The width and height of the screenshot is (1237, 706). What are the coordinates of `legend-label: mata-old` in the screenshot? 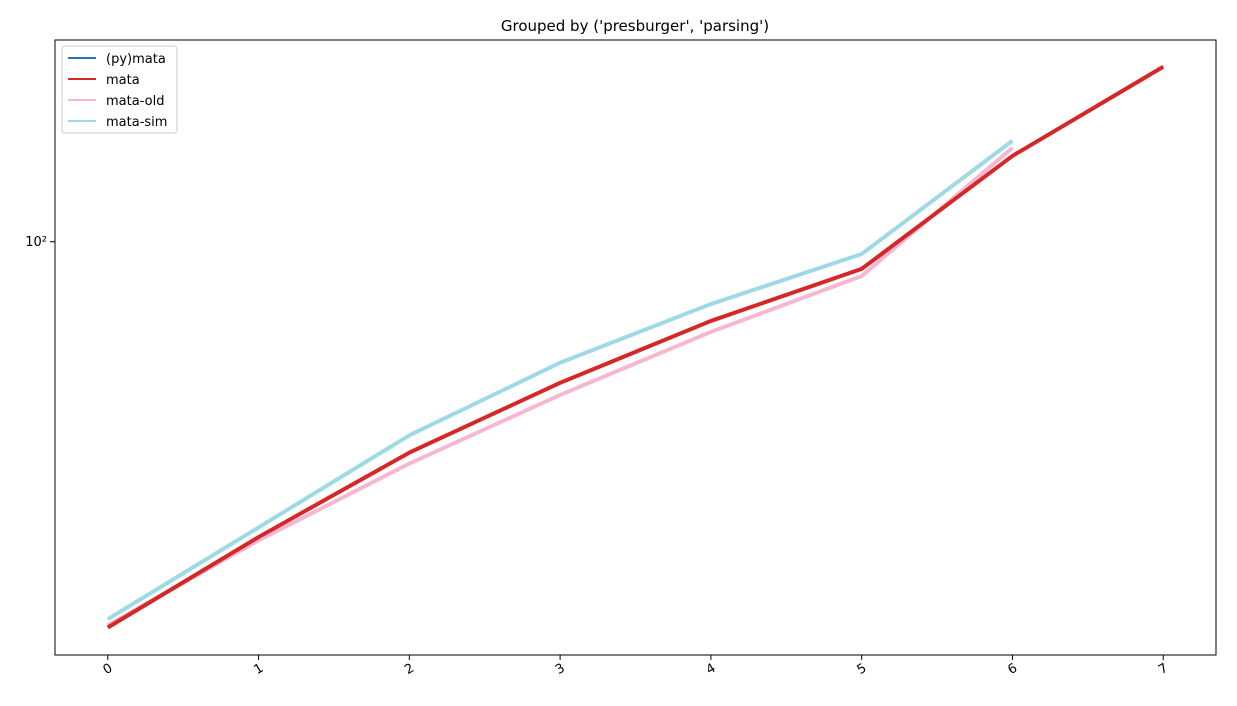 It's located at (135, 101).